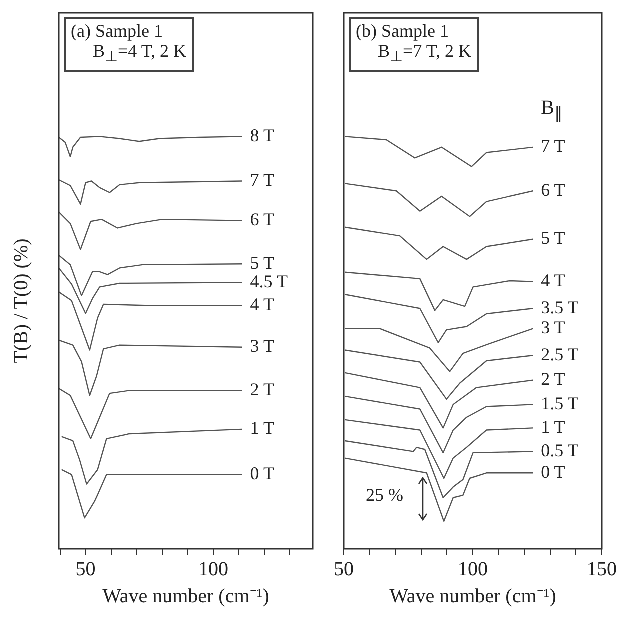 Image resolution: width=624 pixels, height=617 pixels. What do you see at coordinates (560, 403) in the screenshot?
I see `series-label: 1.5 T` at bounding box center [560, 403].